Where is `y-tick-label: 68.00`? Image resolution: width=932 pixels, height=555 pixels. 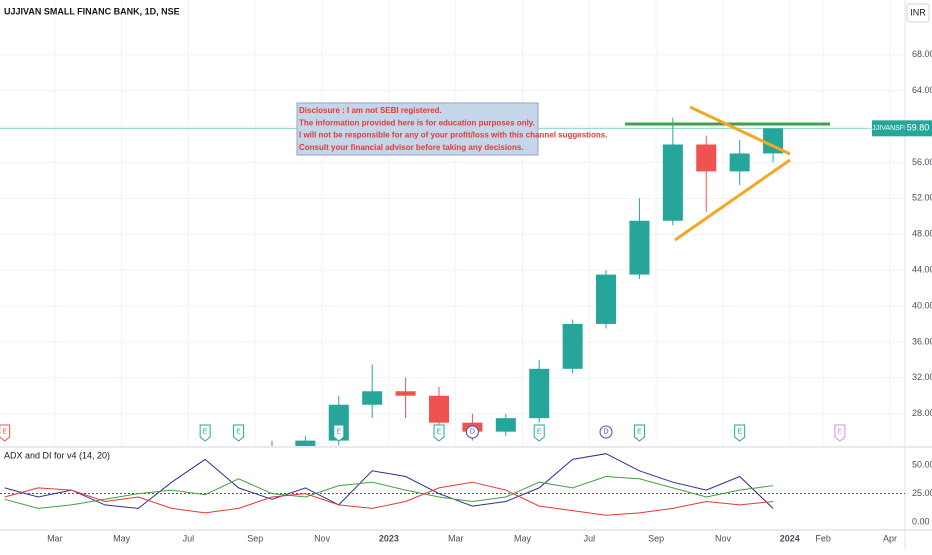 y-tick-label: 68.00 is located at coordinates (922, 54).